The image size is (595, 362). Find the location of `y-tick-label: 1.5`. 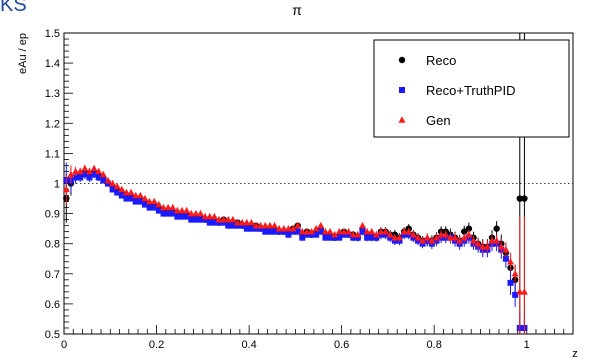

y-tick-label: 1.5 is located at coordinates (52, 34).